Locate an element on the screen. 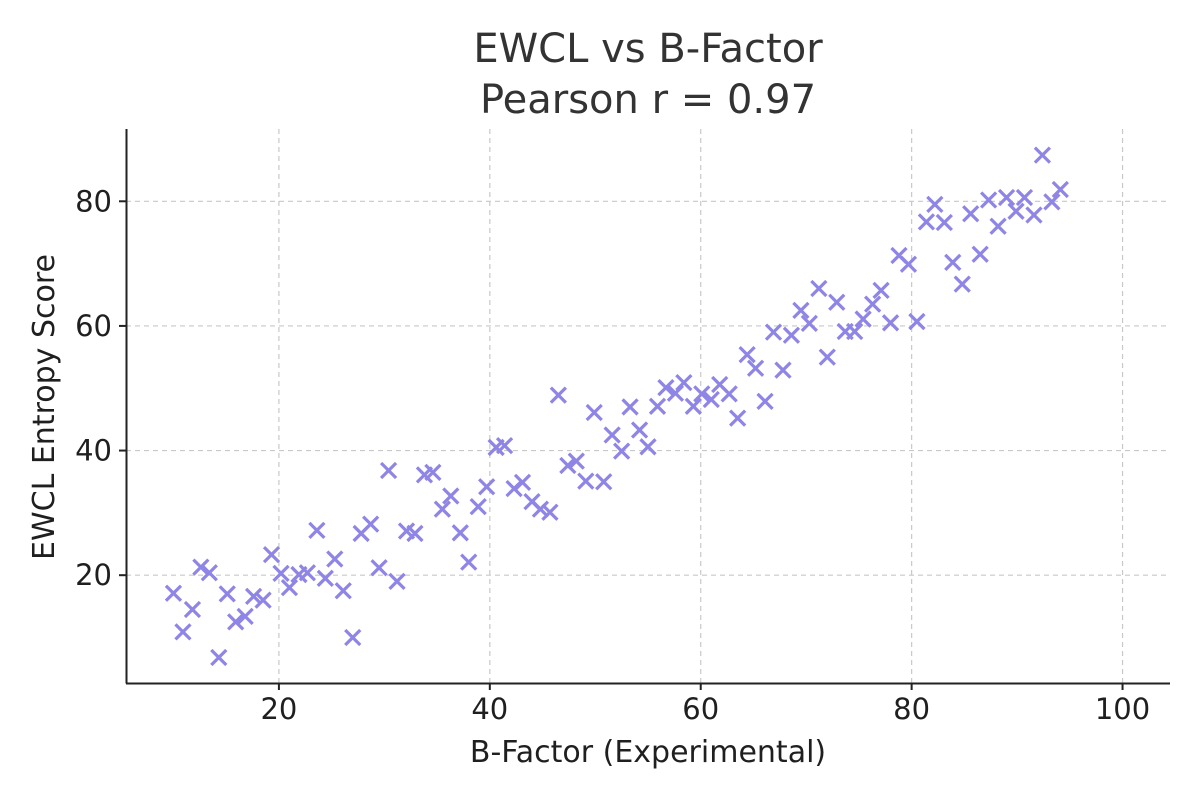 The width and height of the screenshot is (1200, 800). x-tick-label: 20 is located at coordinates (278, 709).